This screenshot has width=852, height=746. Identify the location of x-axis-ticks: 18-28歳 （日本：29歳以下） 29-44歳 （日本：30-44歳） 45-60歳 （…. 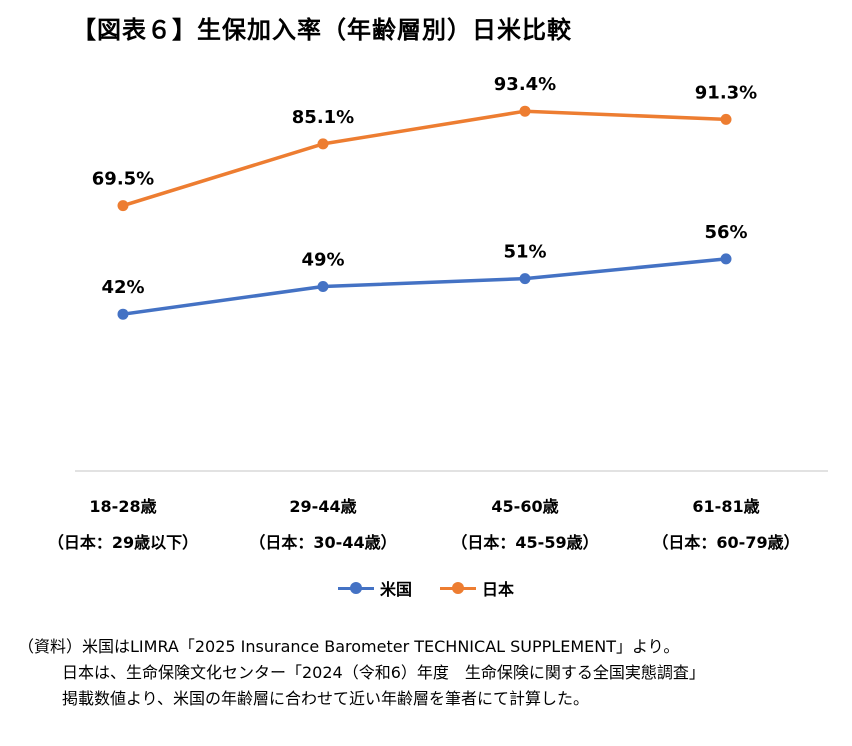
(424, 524).